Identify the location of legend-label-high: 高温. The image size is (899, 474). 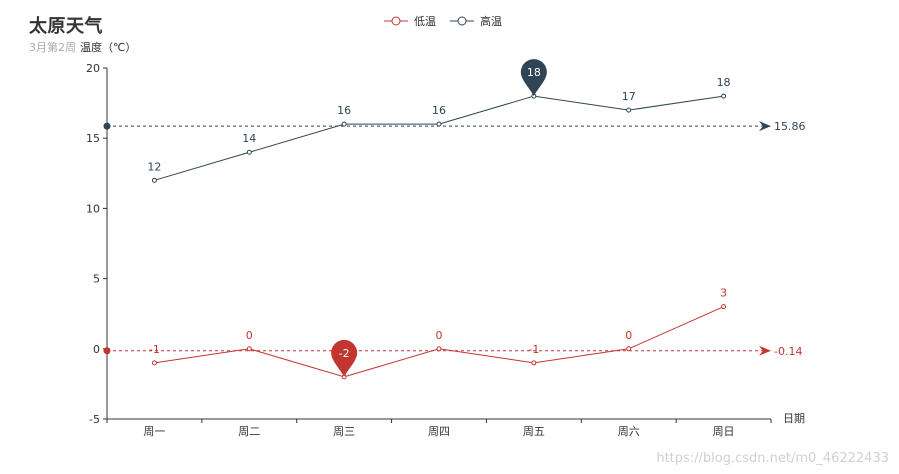
(491, 21).